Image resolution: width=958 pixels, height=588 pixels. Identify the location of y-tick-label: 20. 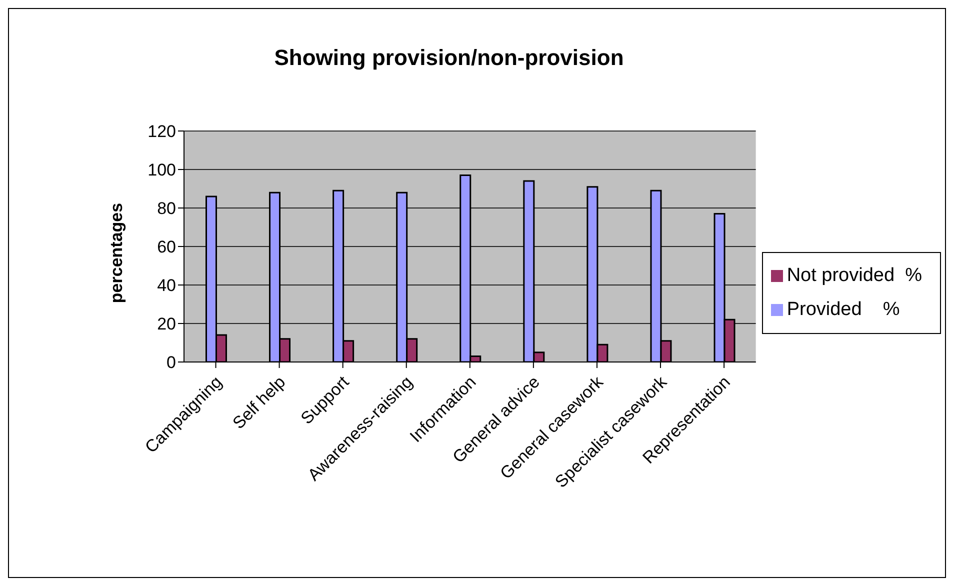
(166, 324).